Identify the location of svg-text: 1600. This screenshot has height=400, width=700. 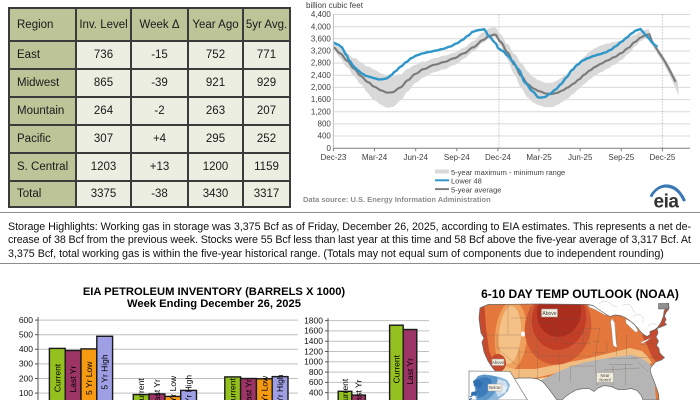
(313, 331).